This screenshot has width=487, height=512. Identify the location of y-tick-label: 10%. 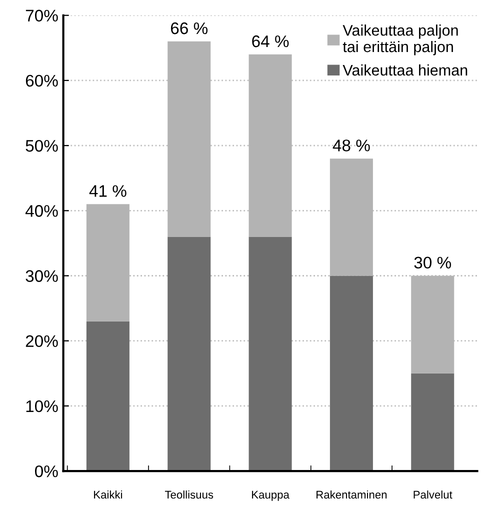
(42, 406).